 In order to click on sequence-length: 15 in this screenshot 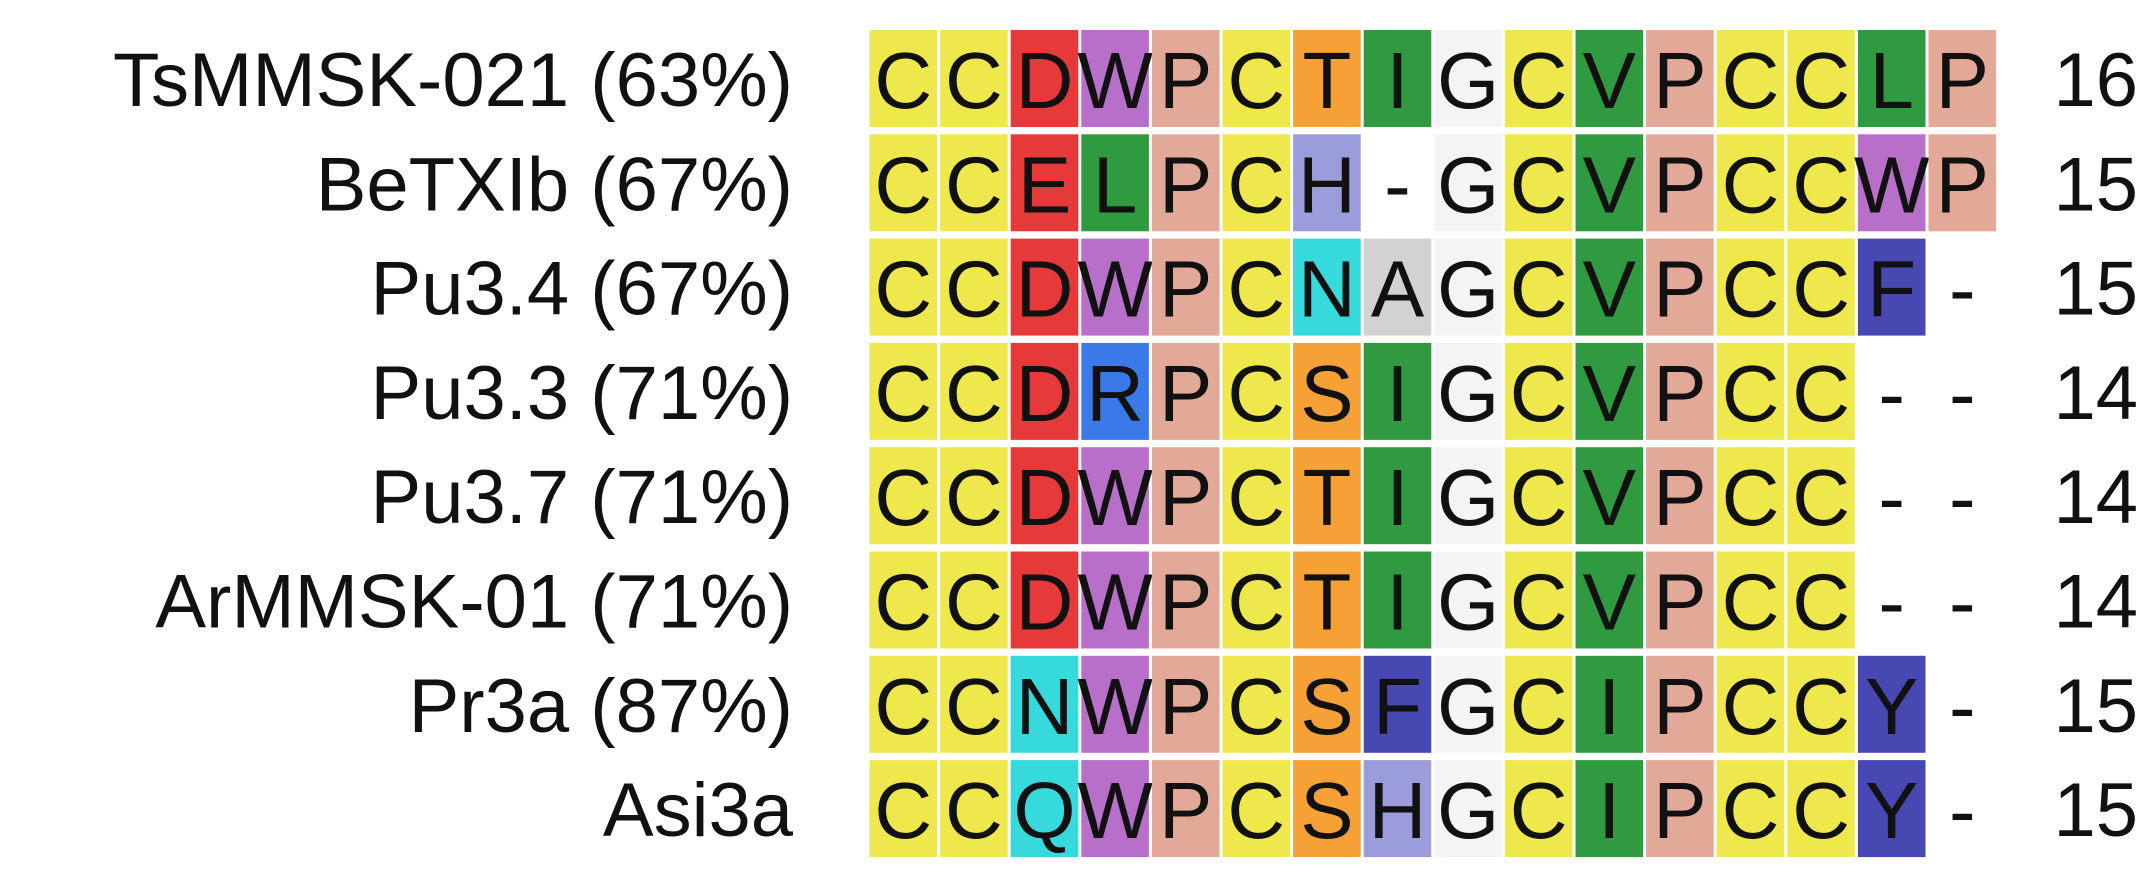, I will do `click(2095, 289)`.